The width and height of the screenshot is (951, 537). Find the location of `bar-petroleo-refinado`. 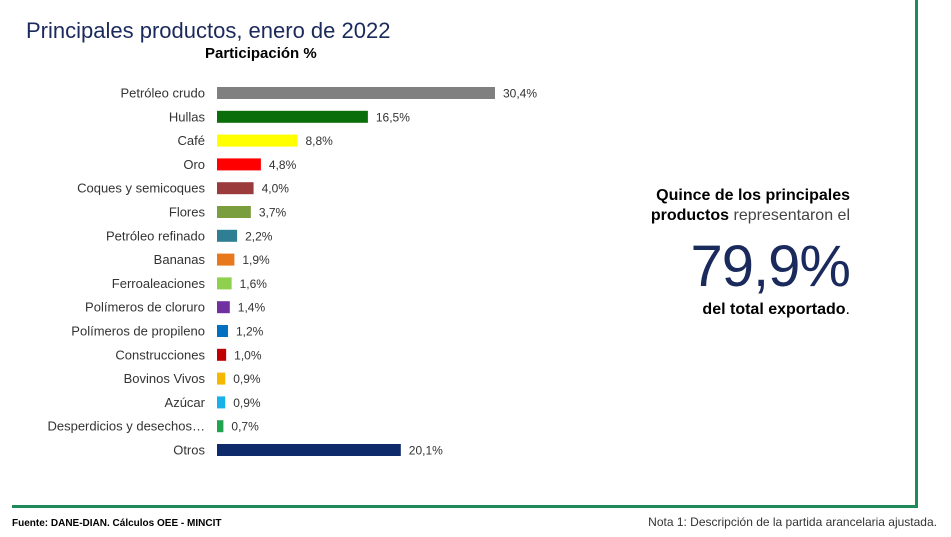

bar-petroleo-refinado is located at coordinates (227, 235).